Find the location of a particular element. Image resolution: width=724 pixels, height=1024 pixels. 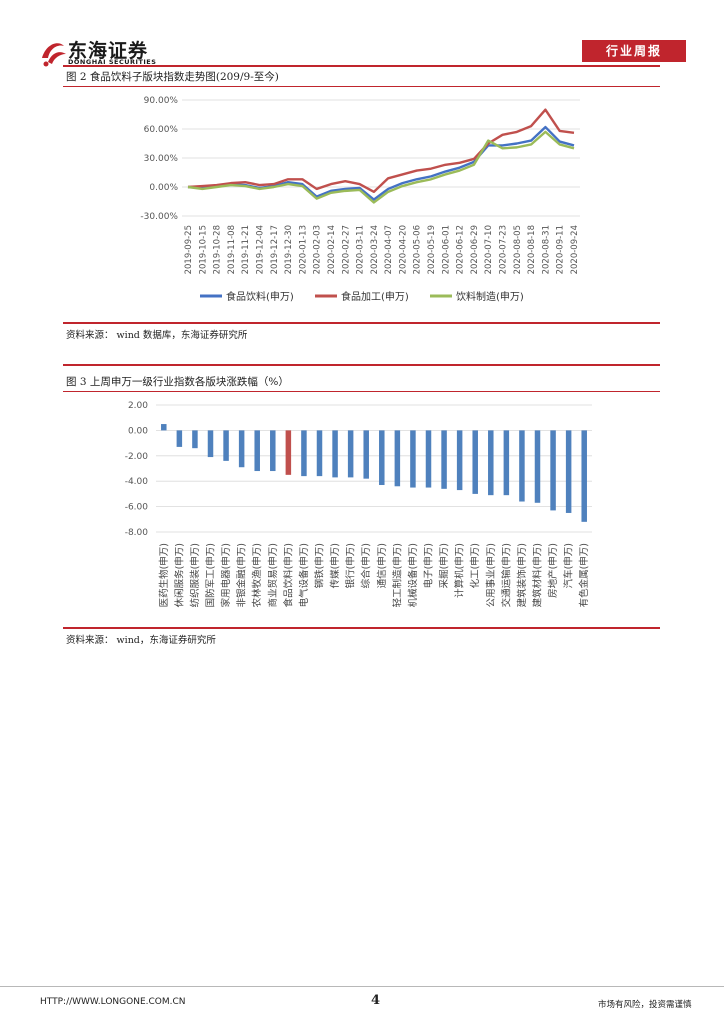

x-tick-label: 医药生物(申万) is located at coordinates (164, 575).